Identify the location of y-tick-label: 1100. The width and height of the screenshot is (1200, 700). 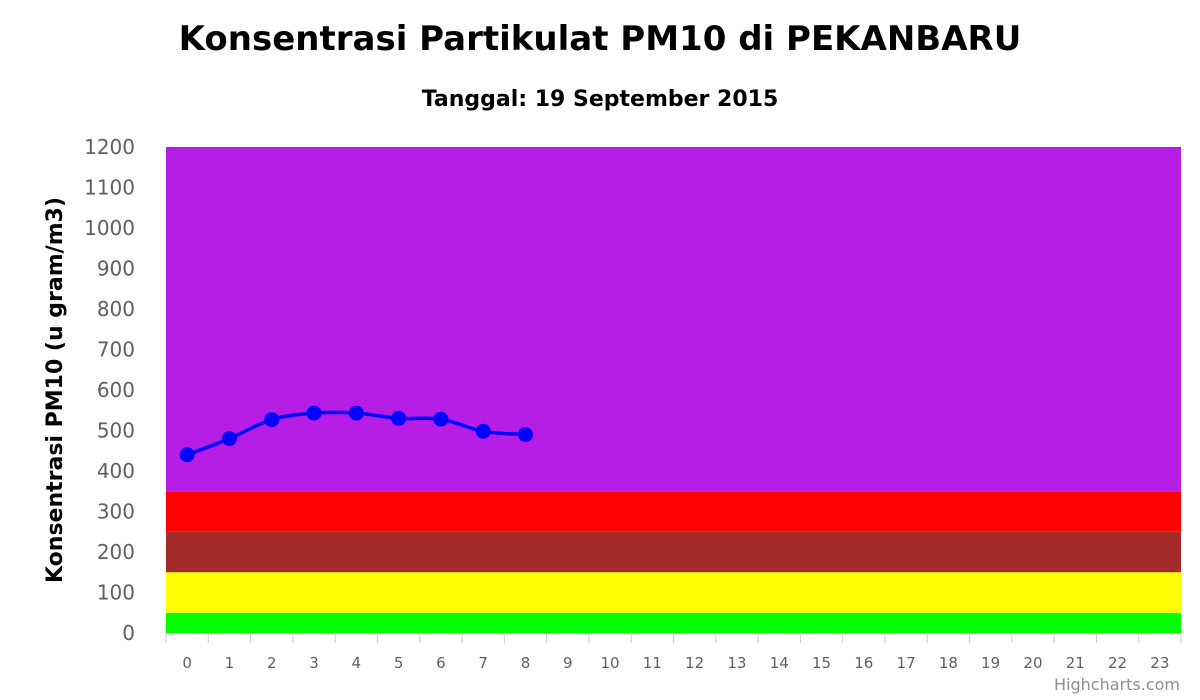
(109, 188).